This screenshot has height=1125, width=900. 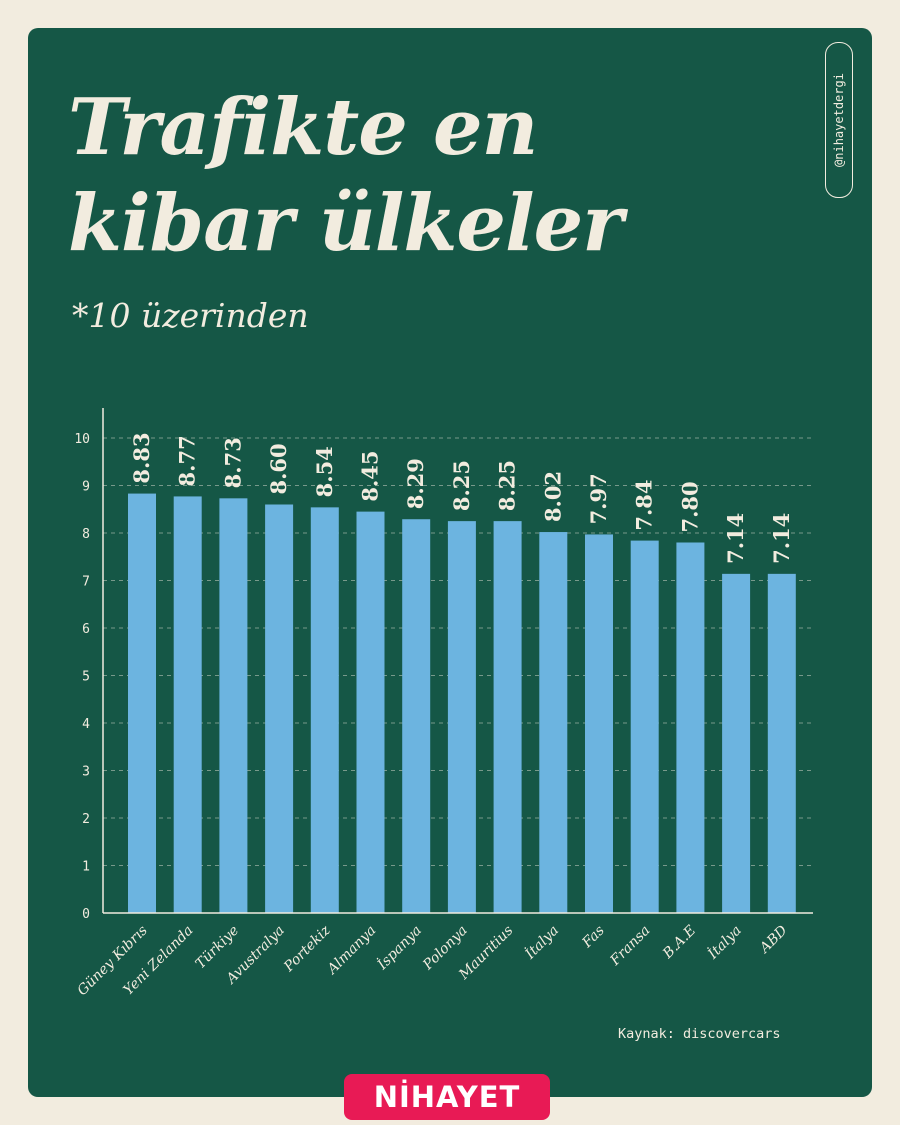 What do you see at coordinates (644, 504) in the screenshot?
I see `value-label: 7.84` at bounding box center [644, 504].